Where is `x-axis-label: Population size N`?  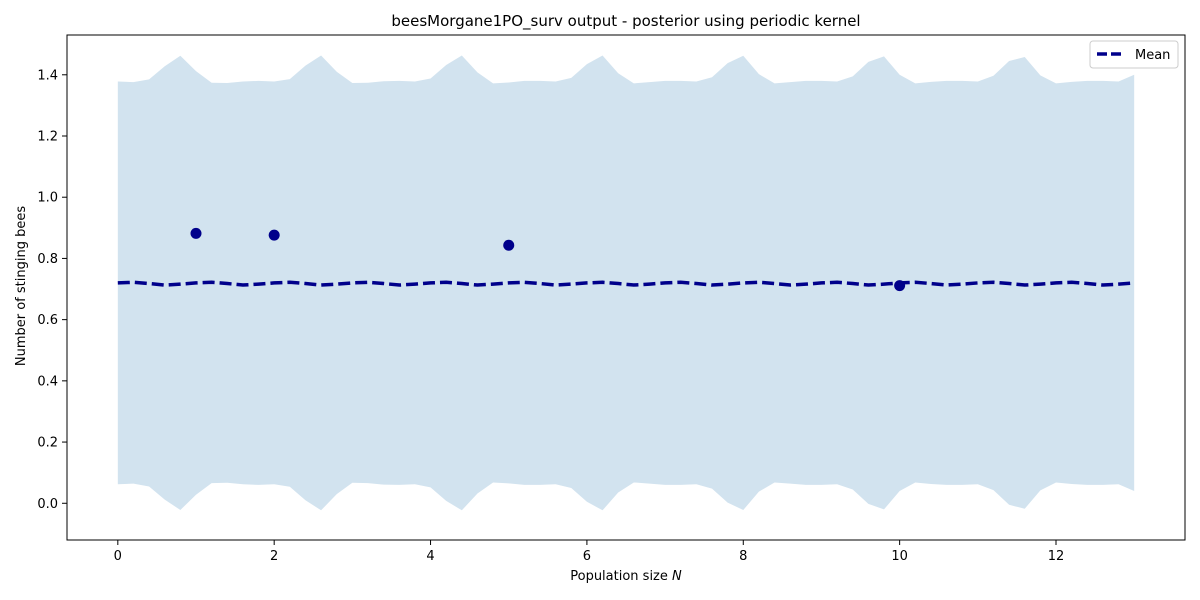
x-axis-label: Population size N is located at coordinates (626, 576).